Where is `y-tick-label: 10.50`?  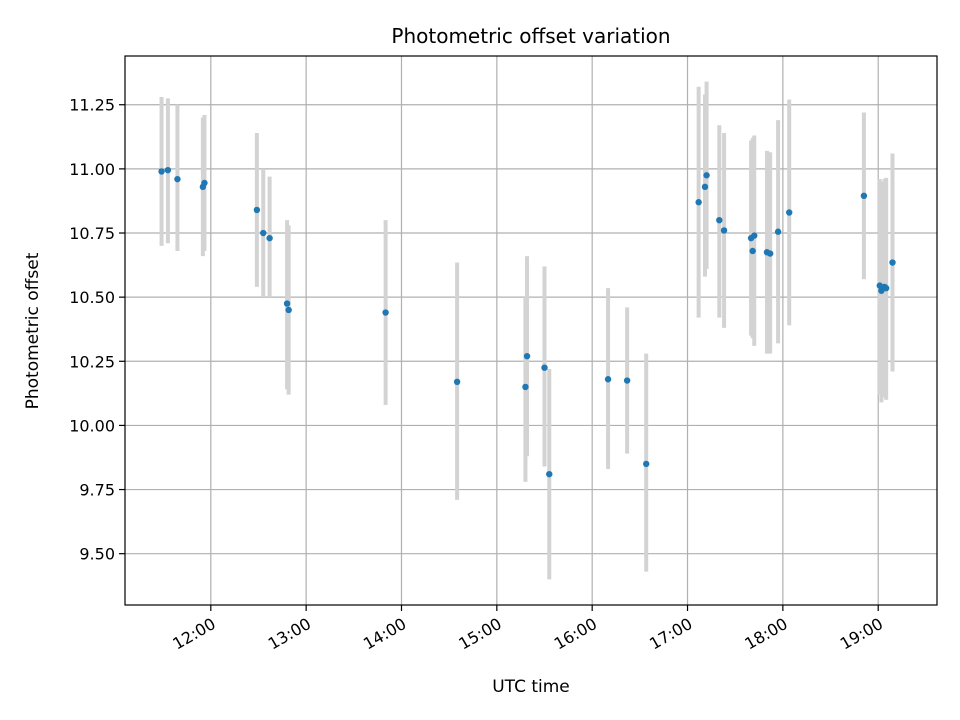
y-tick-label: 10.50 is located at coordinates (92, 297).